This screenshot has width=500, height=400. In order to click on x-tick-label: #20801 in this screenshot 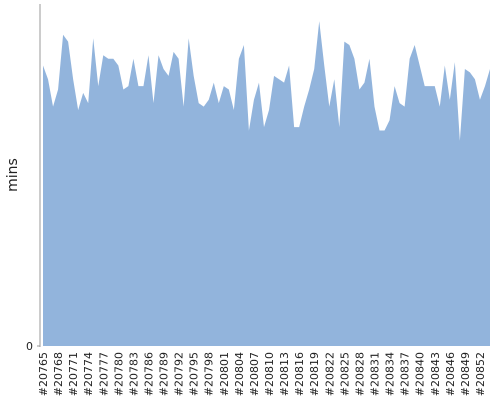, I will do `click(224, 374)`.